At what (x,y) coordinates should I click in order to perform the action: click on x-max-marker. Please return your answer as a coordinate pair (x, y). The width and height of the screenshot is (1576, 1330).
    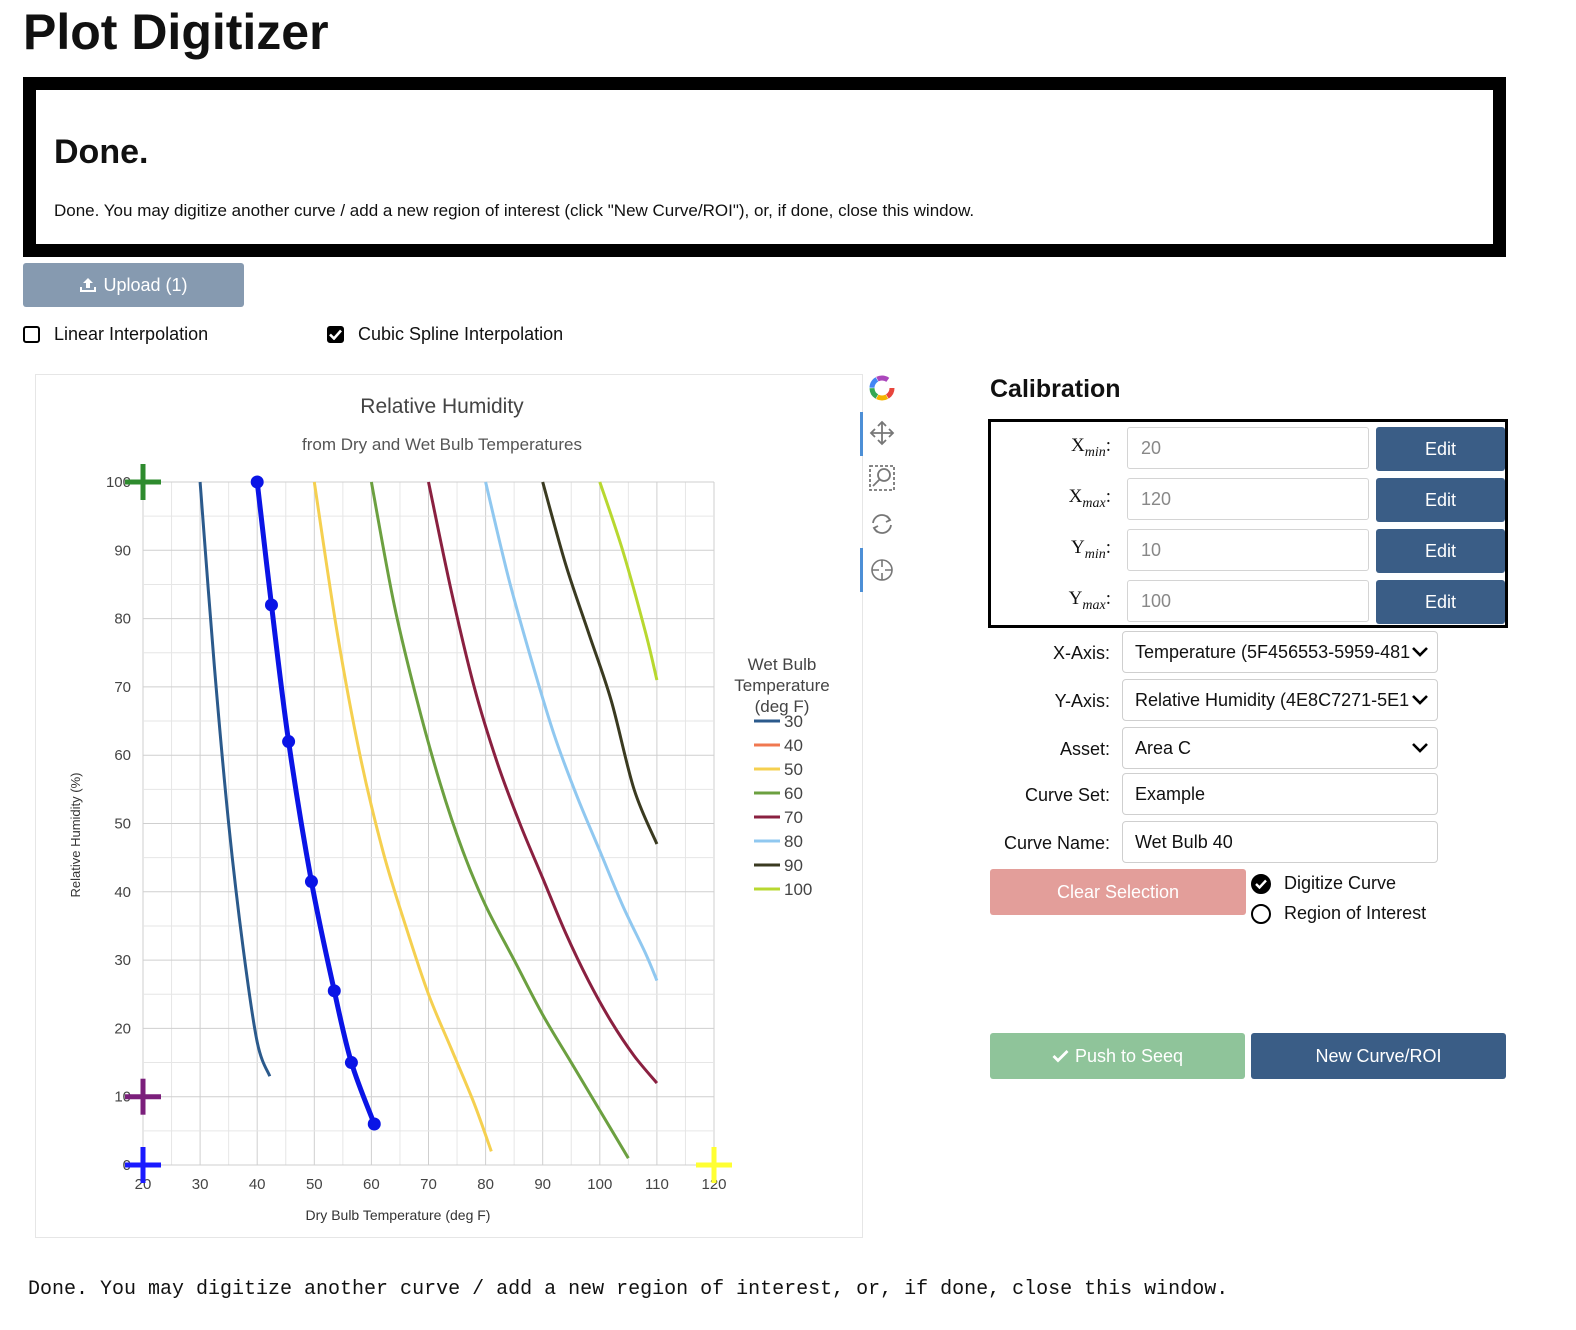
    Looking at the image, I should click on (714, 1165).